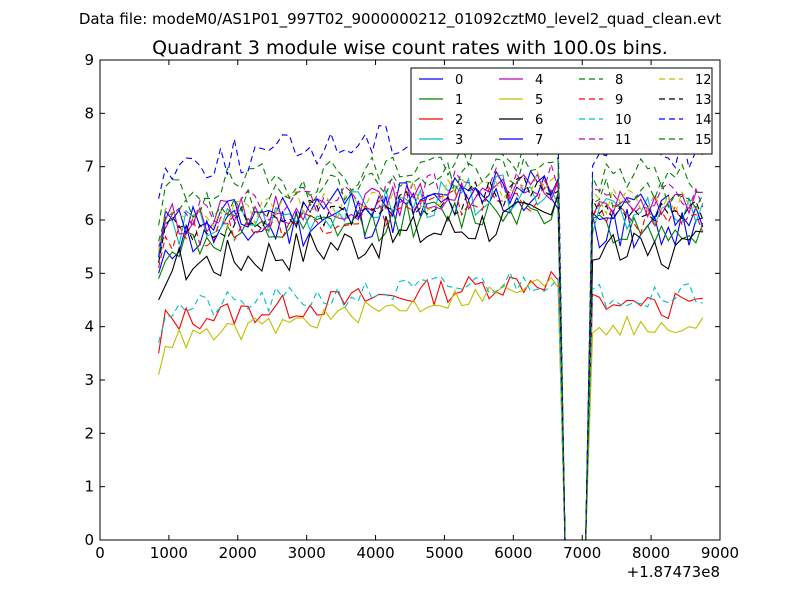 The width and height of the screenshot is (800, 600). Describe the element at coordinates (238, 553) in the screenshot. I see `x-tick-label: 2000` at that location.